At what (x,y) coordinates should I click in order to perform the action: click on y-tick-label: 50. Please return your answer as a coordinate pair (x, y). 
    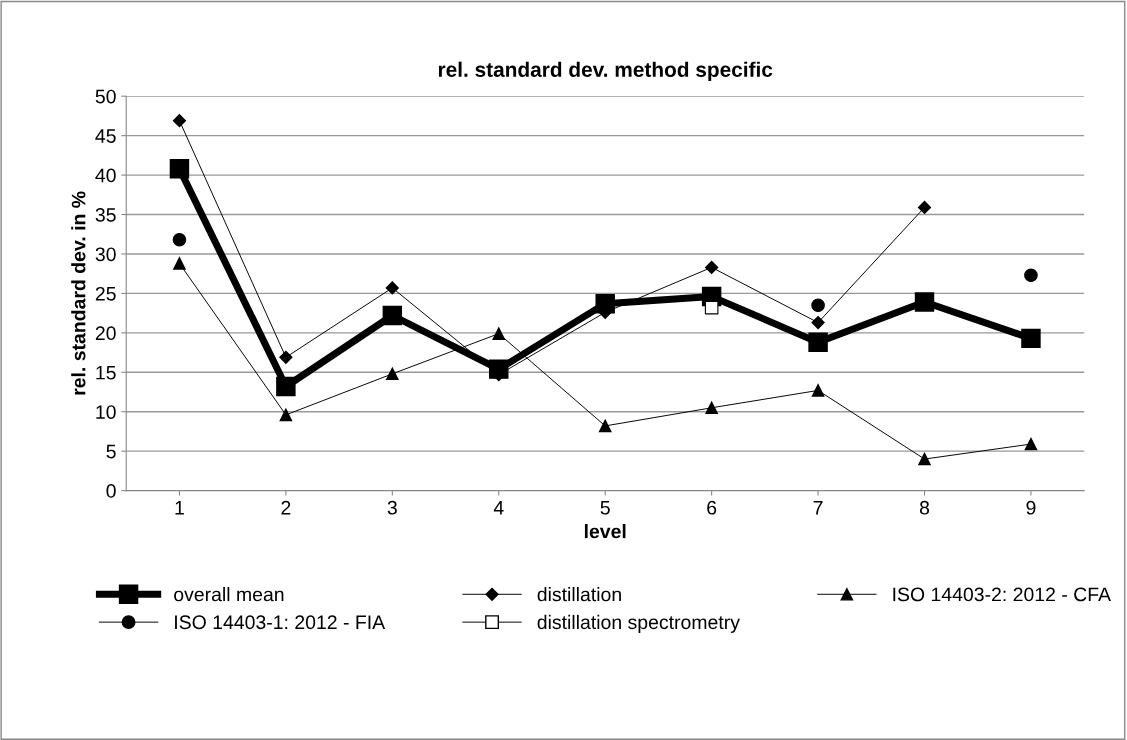
    Looking at the image, I should click on (105, 96).